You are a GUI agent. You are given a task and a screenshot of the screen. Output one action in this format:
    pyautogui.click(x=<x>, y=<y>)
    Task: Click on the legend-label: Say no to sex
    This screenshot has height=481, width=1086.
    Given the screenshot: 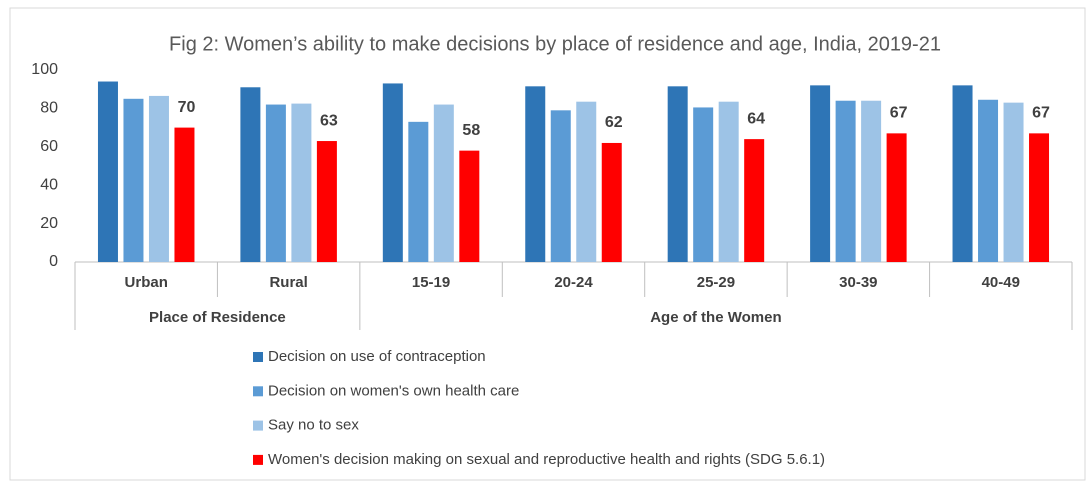 What is the action you would take?
    pyautogui.click(x=313, y=425)
    